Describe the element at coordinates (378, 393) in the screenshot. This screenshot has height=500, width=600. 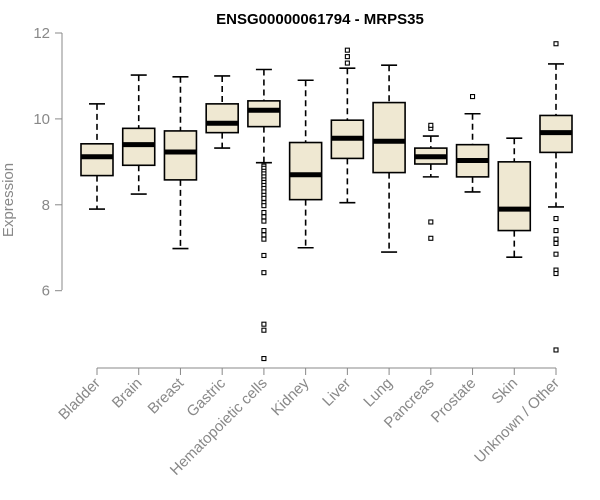
I see `x-tick-label: Lung` at that location.